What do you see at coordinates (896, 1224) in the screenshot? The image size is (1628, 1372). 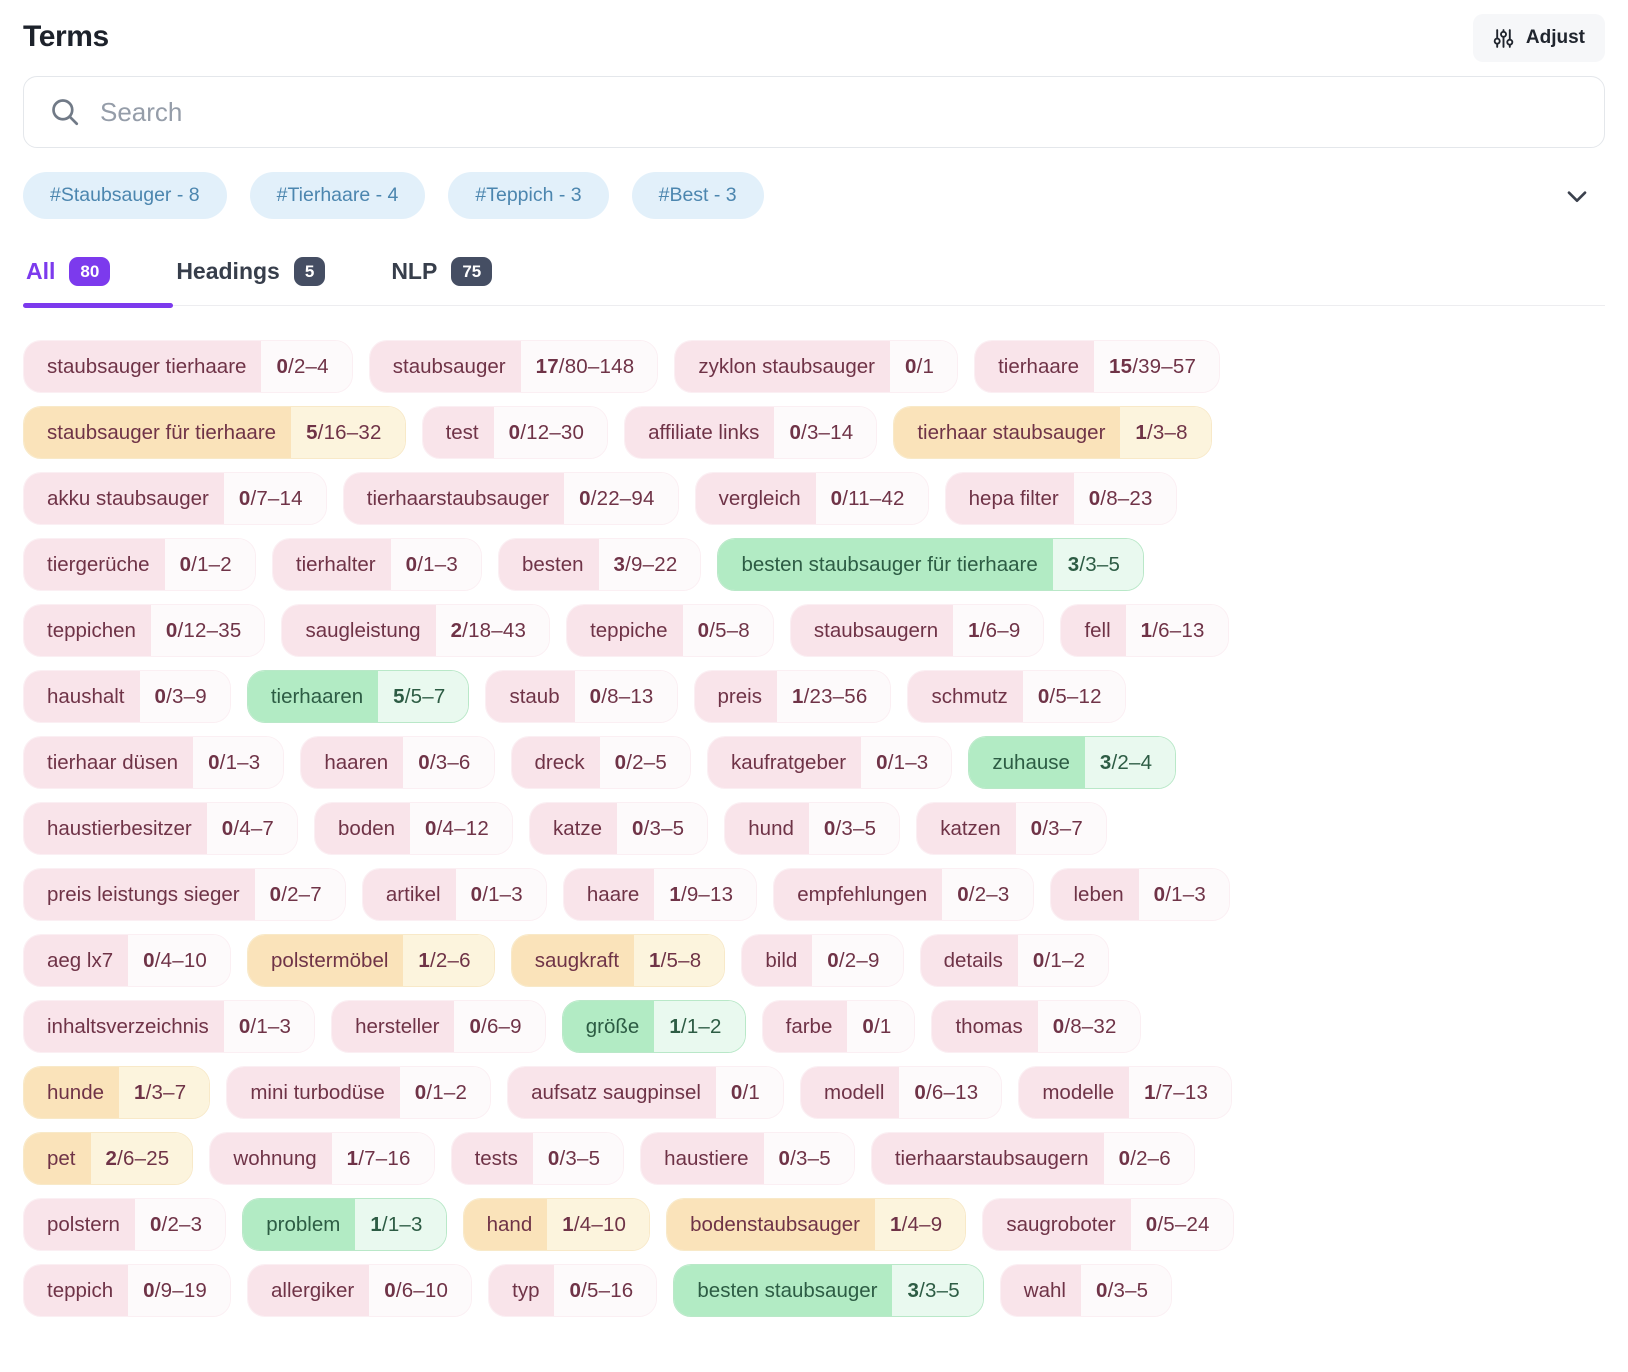 I see `term-used-count: 1` at bounding box center [896, 1224].